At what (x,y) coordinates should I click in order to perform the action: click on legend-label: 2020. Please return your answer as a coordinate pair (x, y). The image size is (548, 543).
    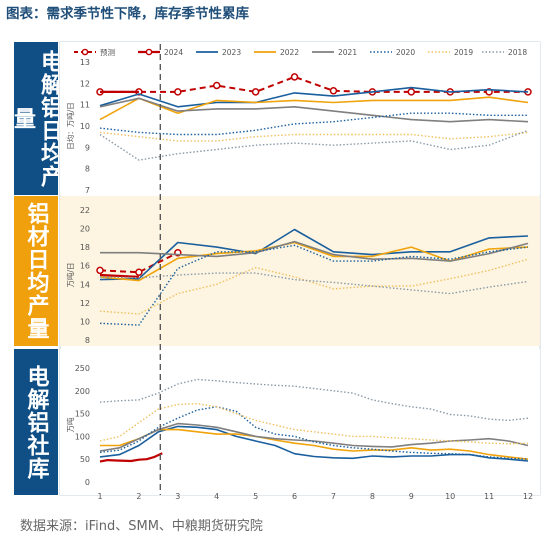
    Looking at the image, I should click on (405, 52).